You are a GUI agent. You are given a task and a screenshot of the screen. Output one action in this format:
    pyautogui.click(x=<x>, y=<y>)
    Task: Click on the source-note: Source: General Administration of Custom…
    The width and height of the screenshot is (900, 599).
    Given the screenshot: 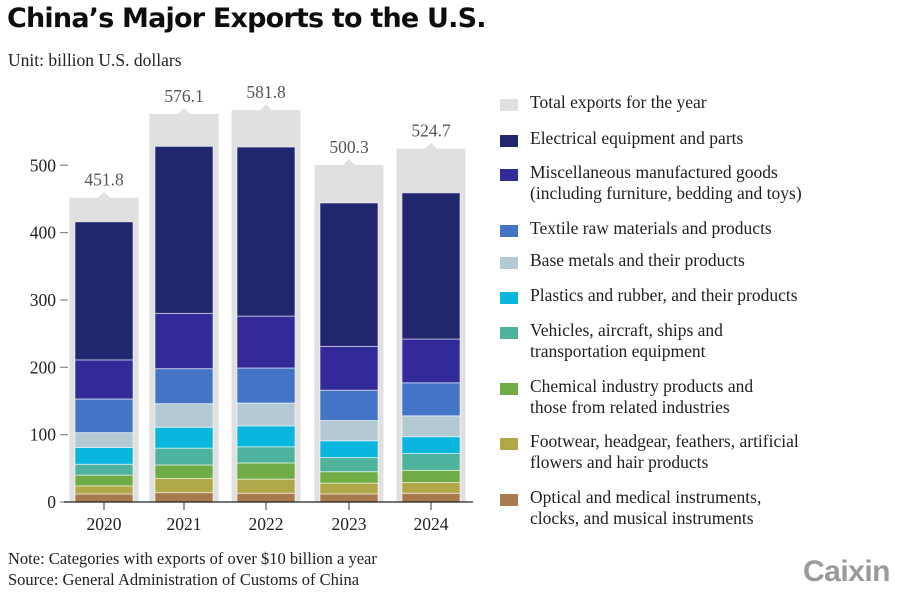 What is the action you would take?
    pyautogui.click(x=184, y=579)
    